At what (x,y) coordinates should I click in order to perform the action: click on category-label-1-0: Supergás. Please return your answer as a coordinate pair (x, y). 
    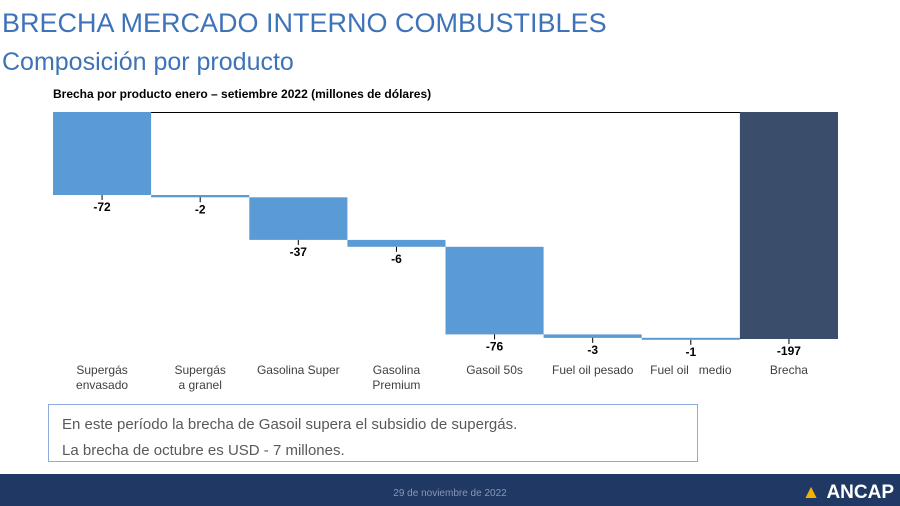
    Looking at the image, I should click on (200, 370).